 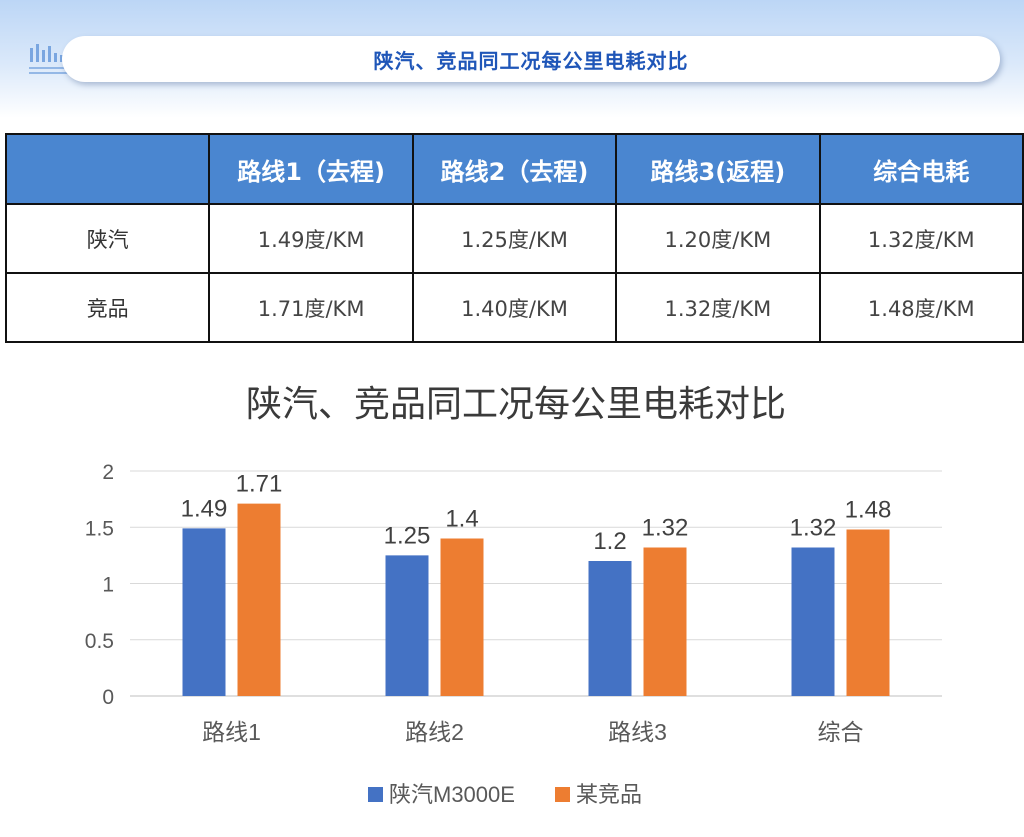 I want to click on table-header-corner, so click(x=107, y=169).